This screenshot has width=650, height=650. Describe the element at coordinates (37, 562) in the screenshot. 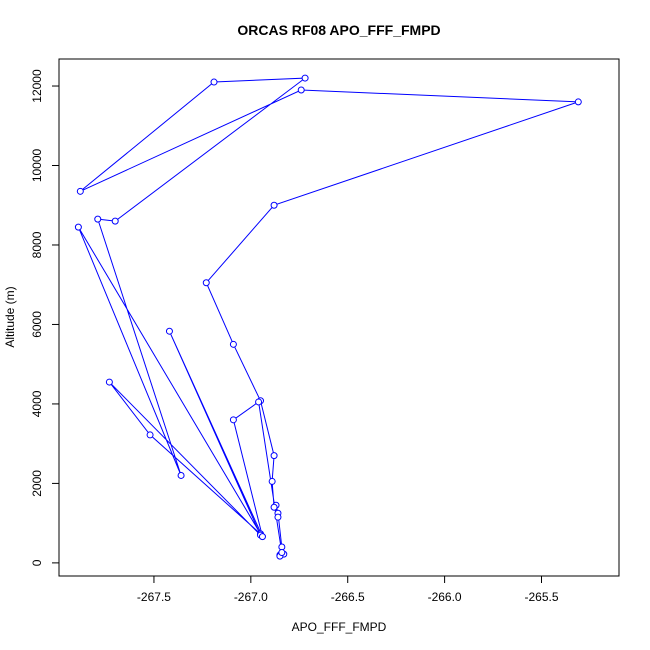

I see `y-tick-label: 0` at that location.